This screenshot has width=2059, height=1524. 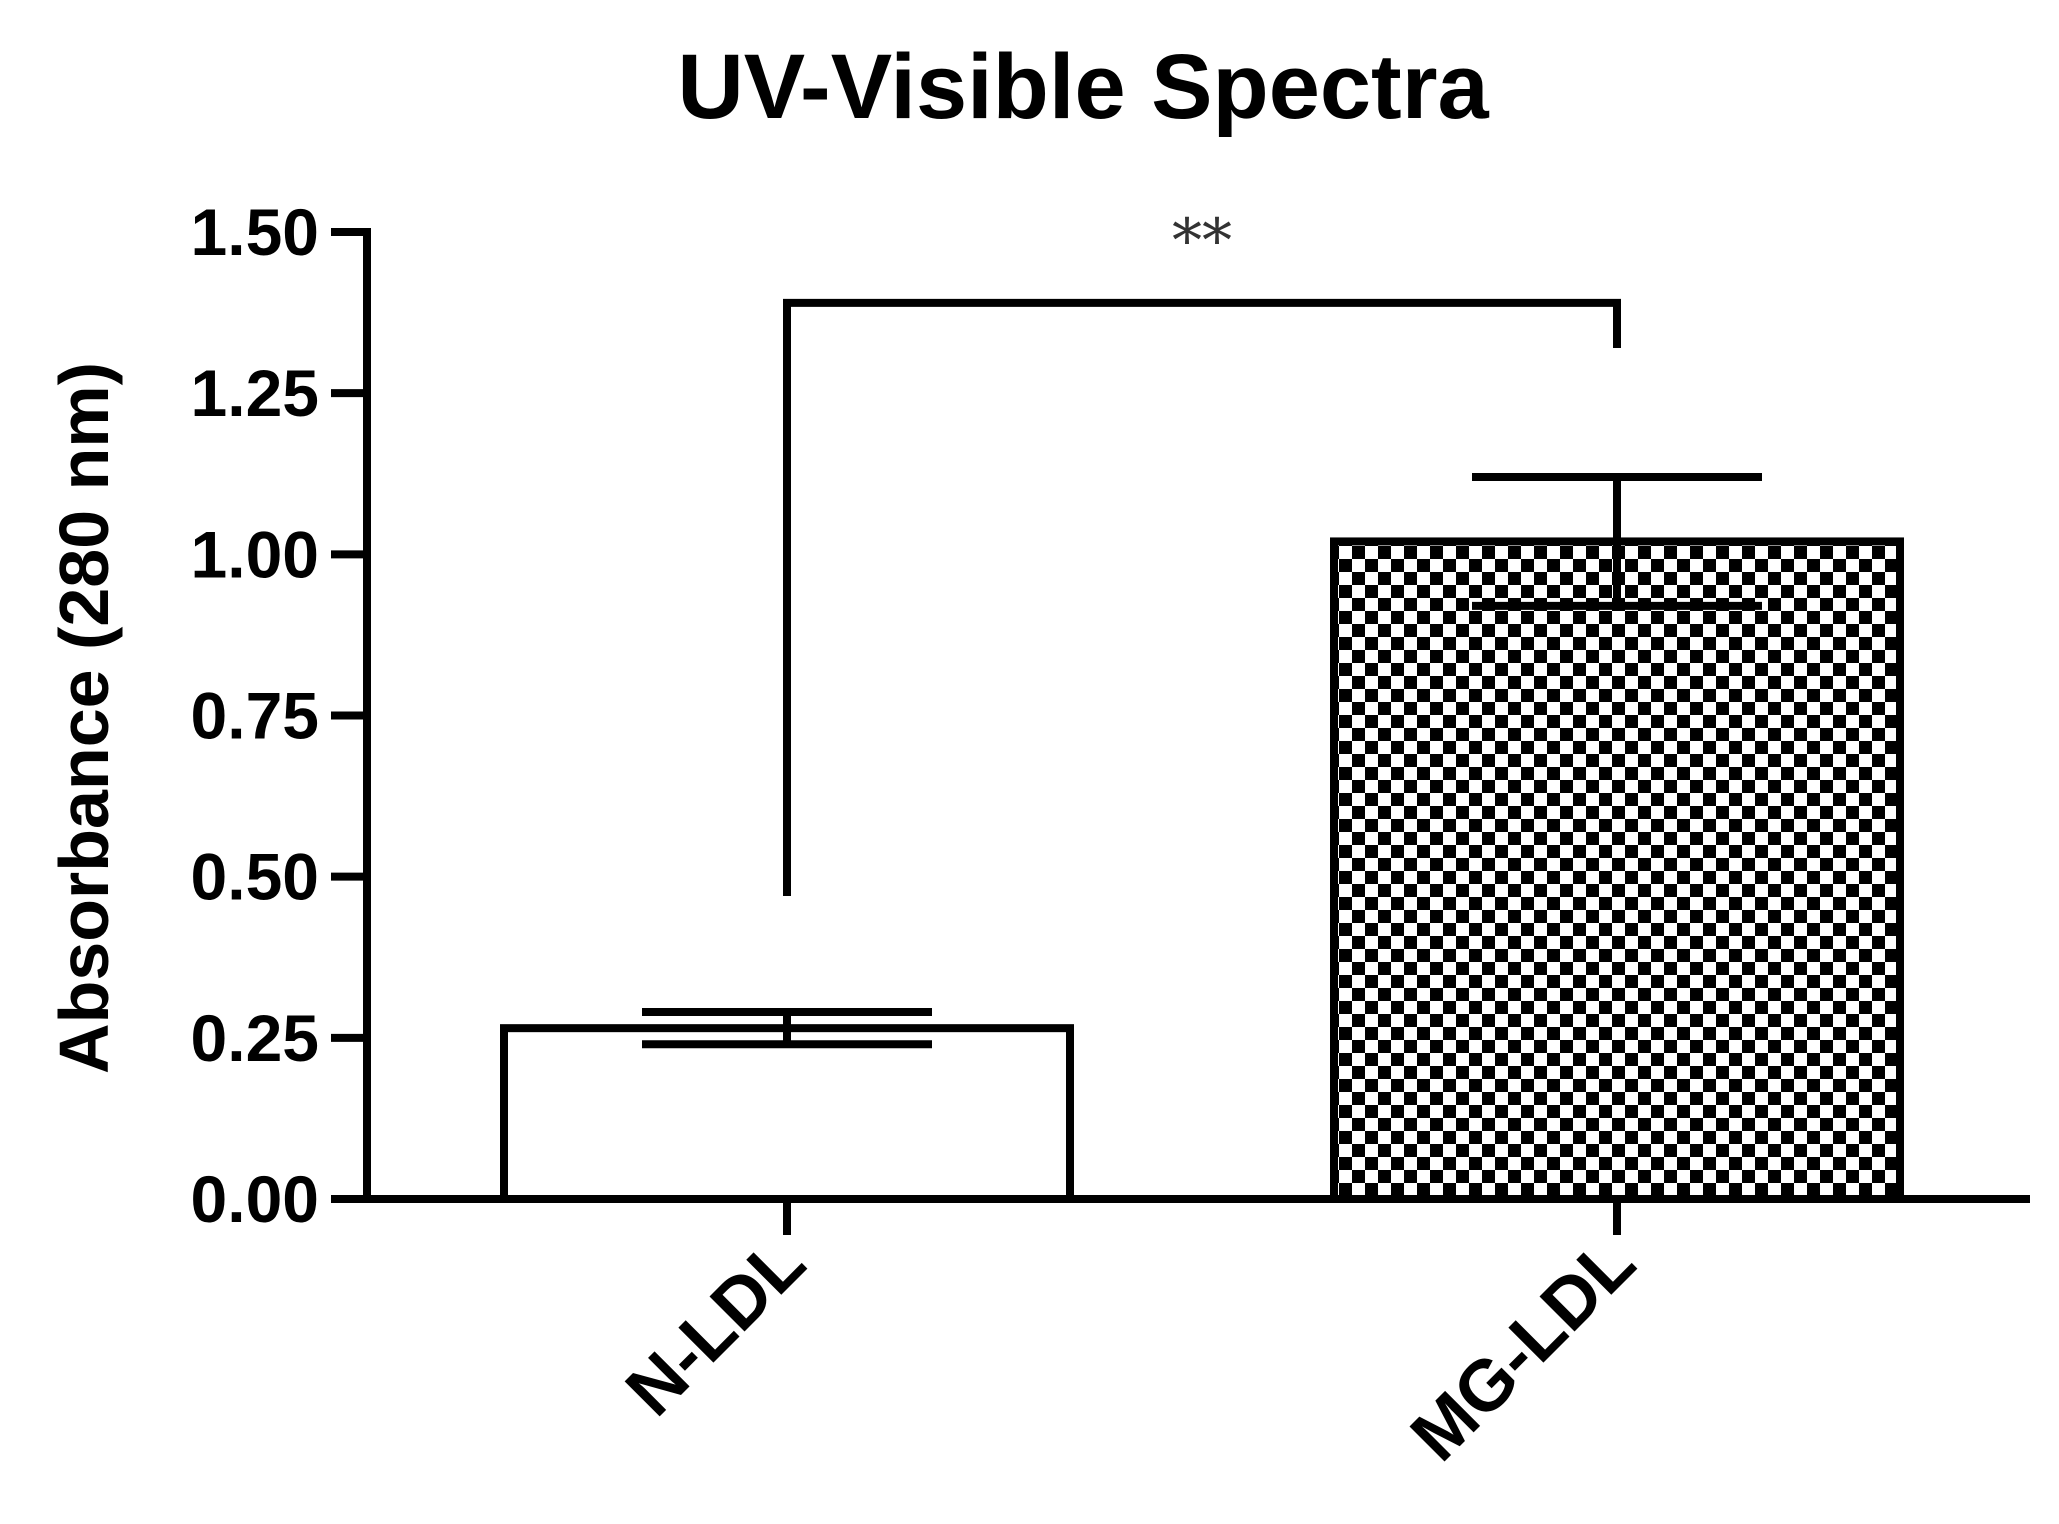 I want to click on bar-n-ldl, so click(x=787, y=1113).